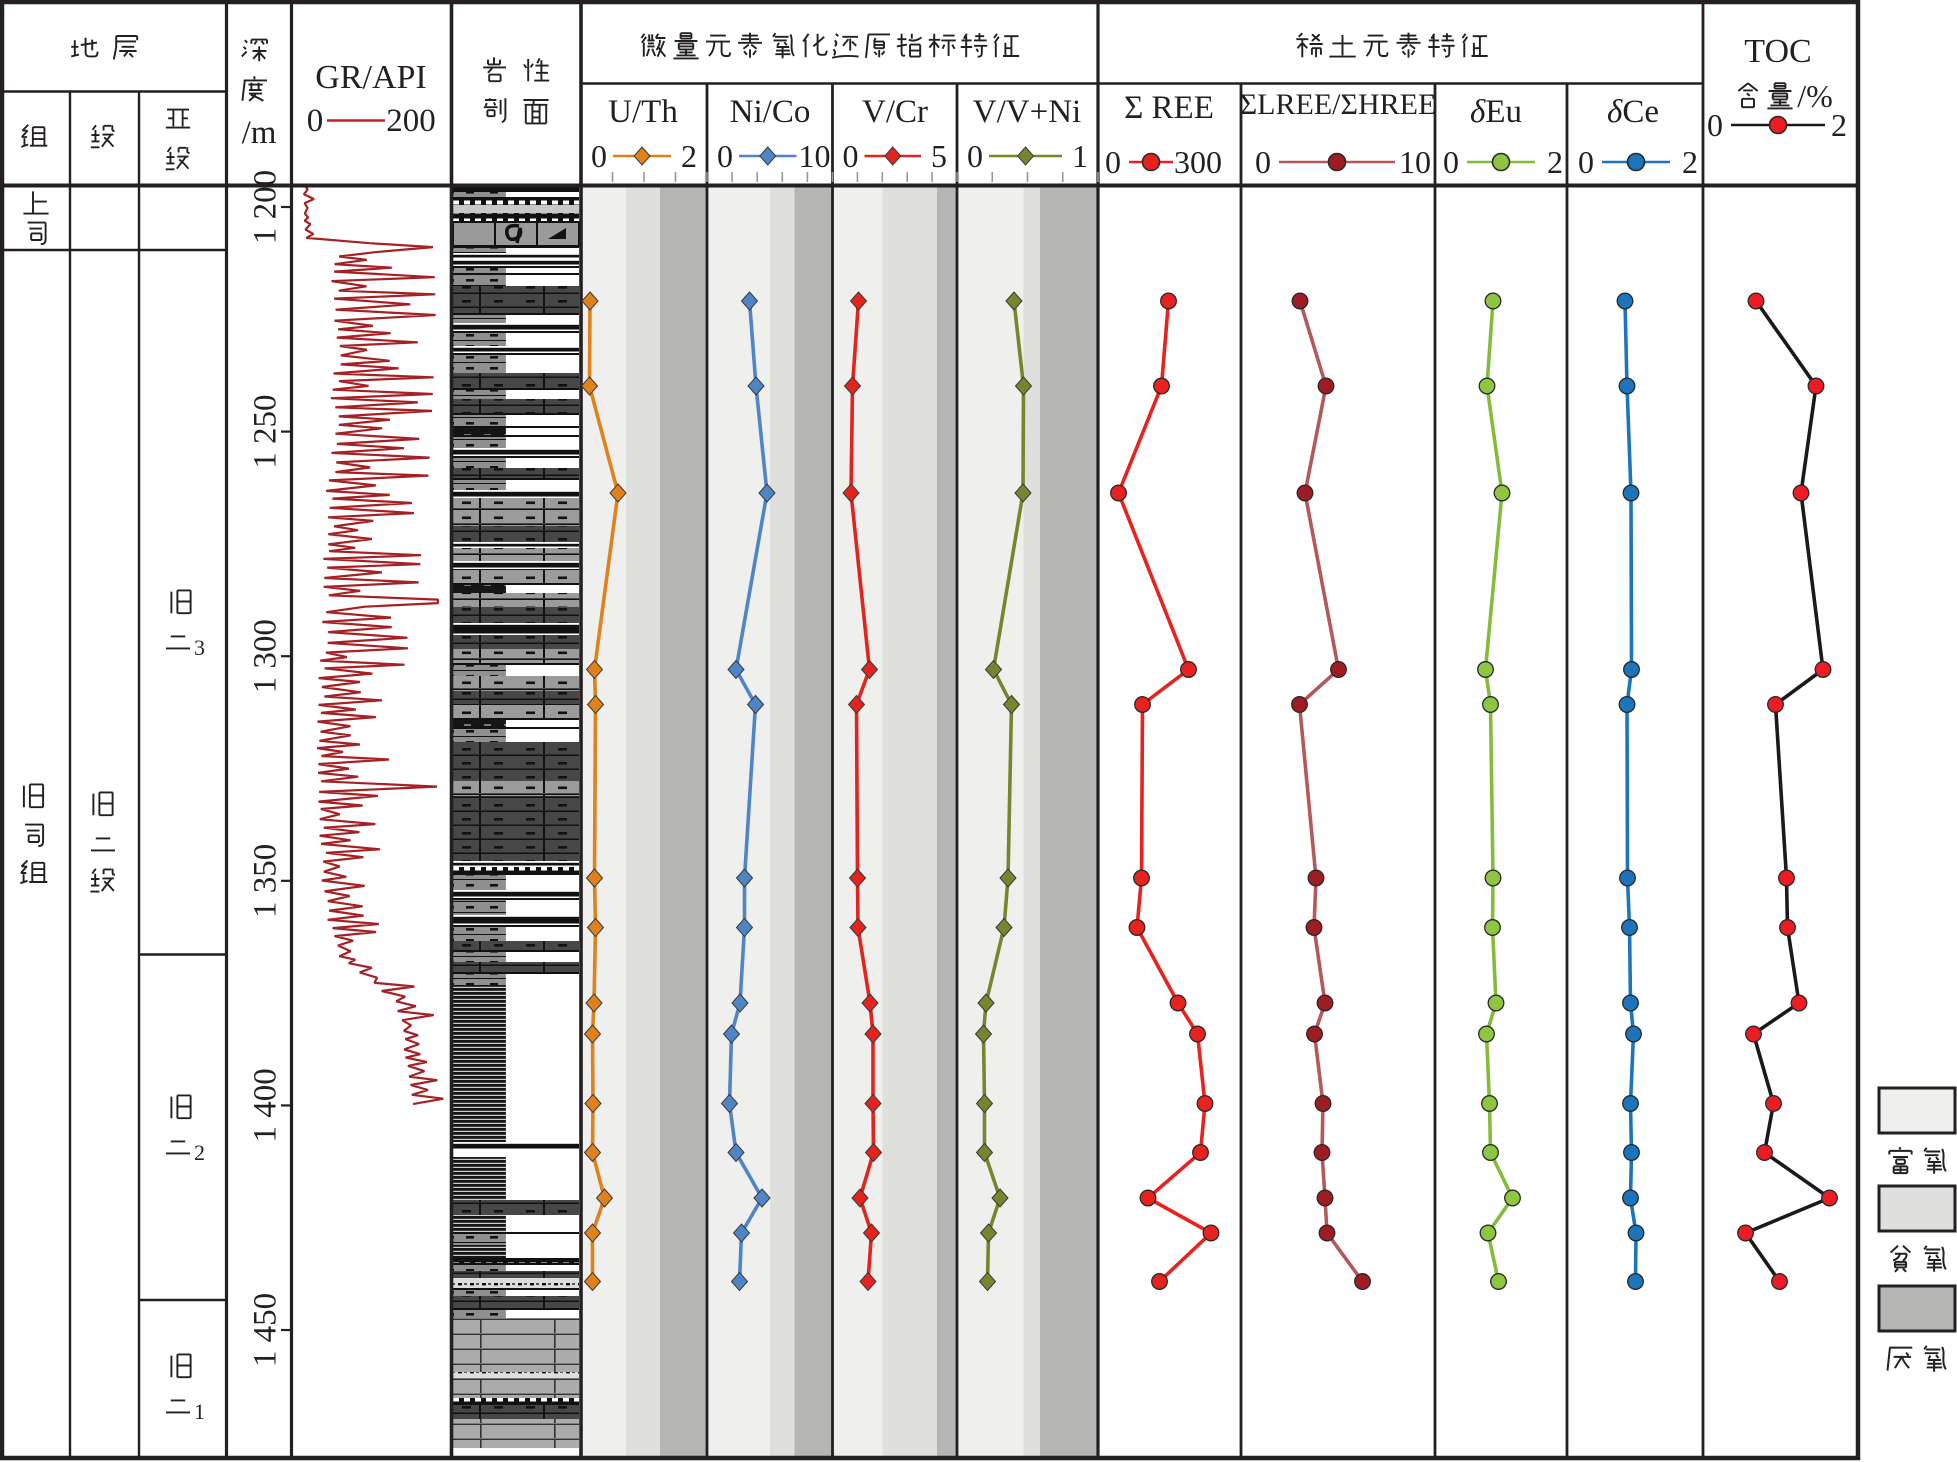 This screenshot has width=1957, height=1462. I want to click on svg-text: 1 250, so click(266, 431).